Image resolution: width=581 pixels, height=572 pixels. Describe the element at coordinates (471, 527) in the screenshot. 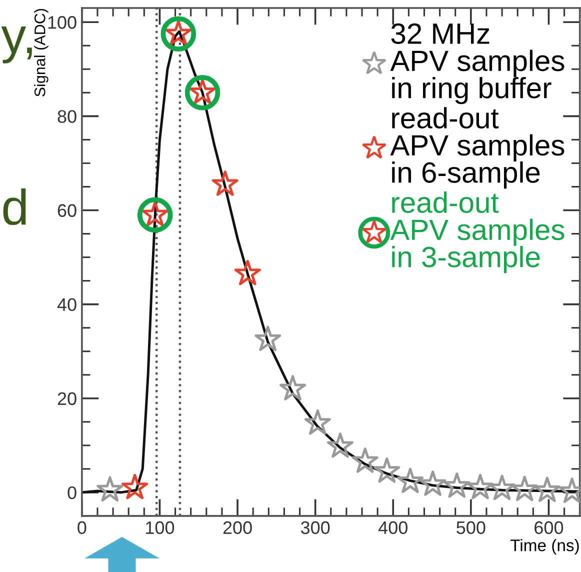

I see `x-tick-label: 500` at that location.